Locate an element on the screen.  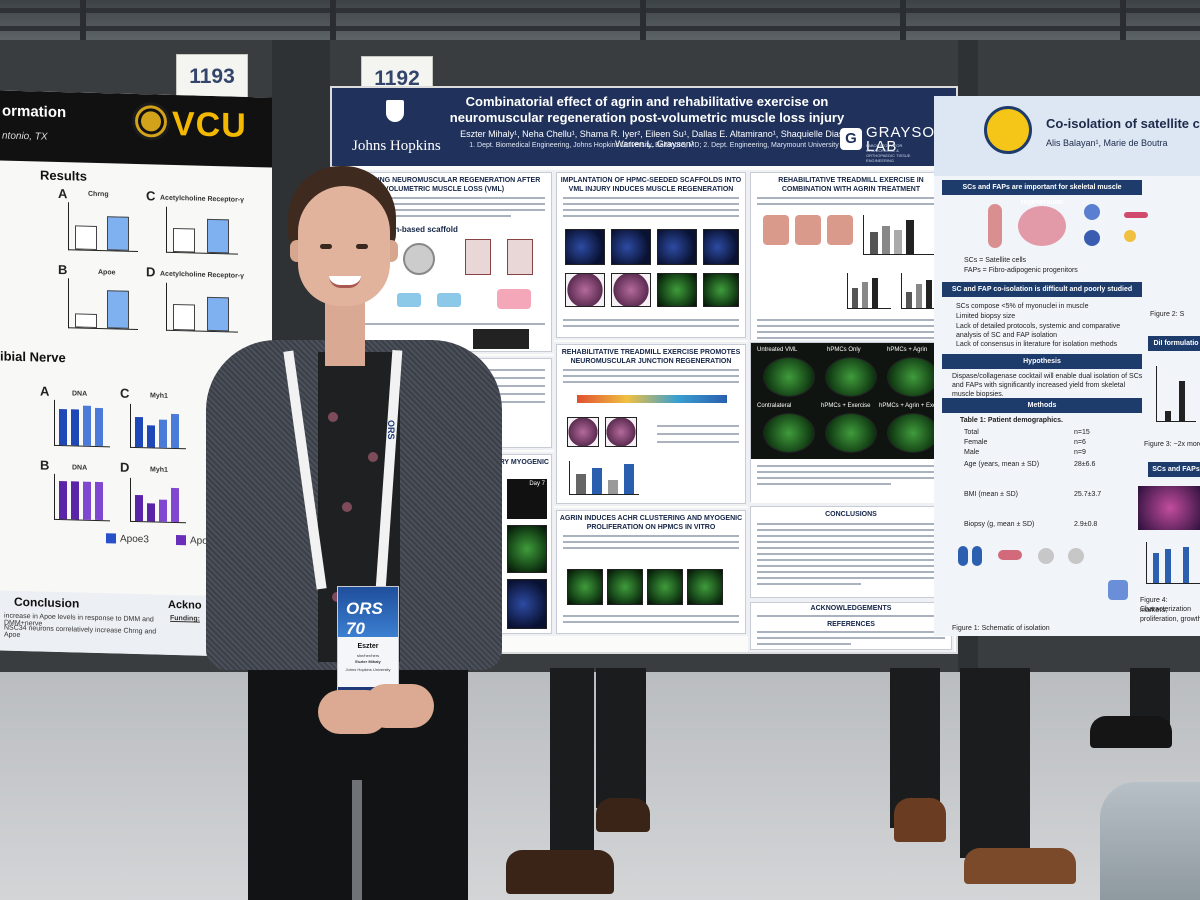
table-label: Total is located at coordinates (971, 432).